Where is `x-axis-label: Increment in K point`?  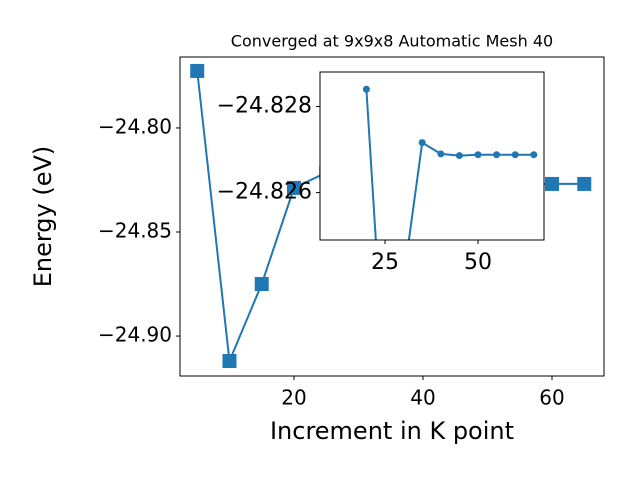 x-axis-label: Increment in K point is located at coordinates (392, 431).